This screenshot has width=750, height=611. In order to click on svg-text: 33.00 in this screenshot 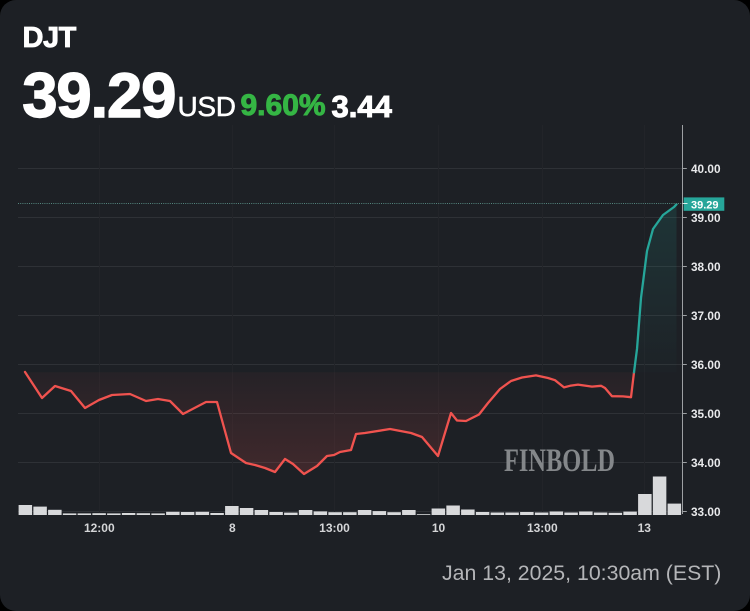, I will do `click(706, 512)`.